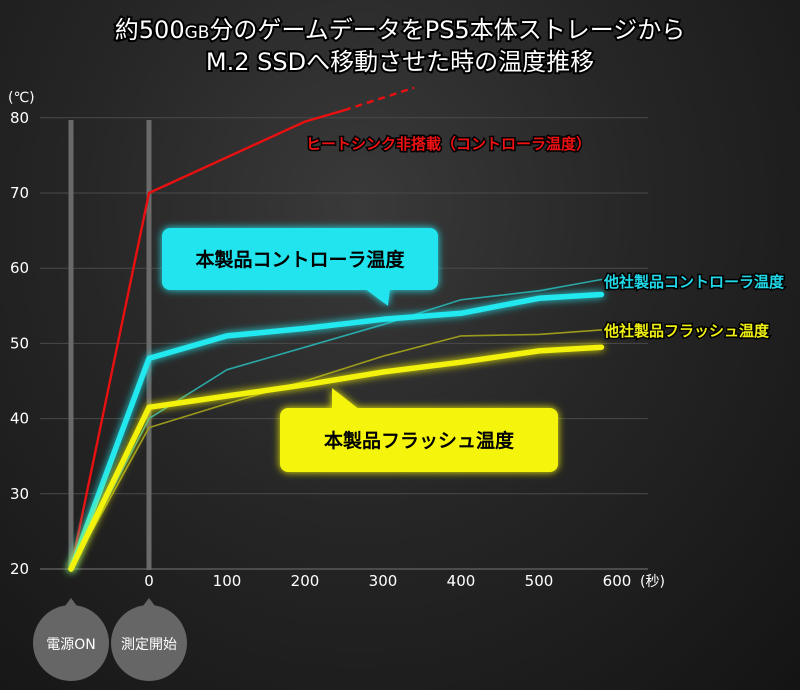  I want to click on callout-own-flash-label: 本製品フラッシュ温度, so click(419, 440).